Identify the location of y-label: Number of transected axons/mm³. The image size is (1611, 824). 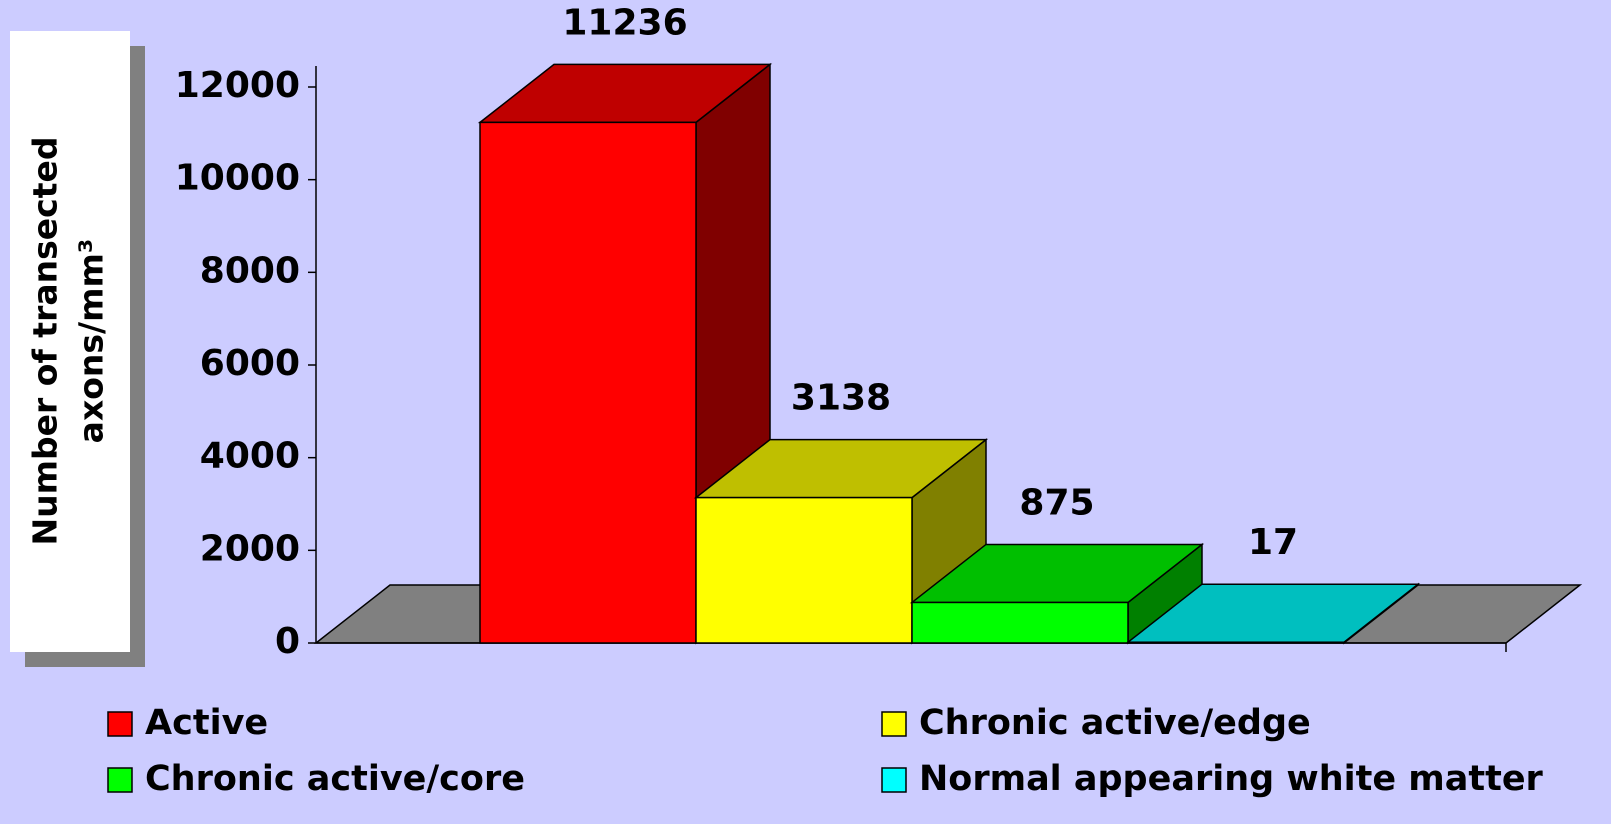
(68, 341).